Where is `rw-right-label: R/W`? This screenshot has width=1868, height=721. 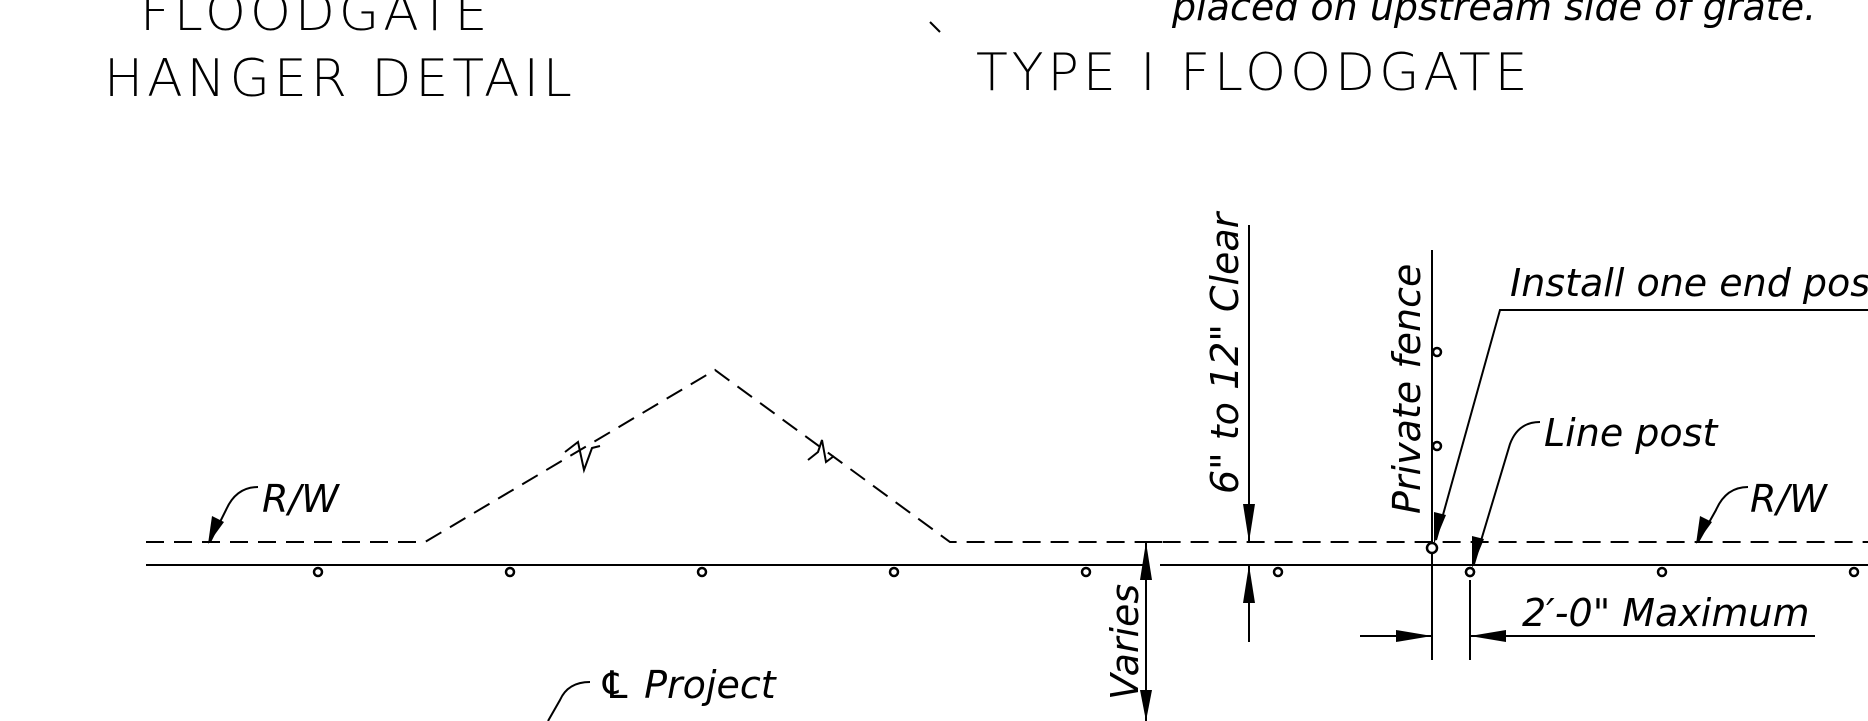
rw-right-label: R/W is located at coordinates (1789, 499).